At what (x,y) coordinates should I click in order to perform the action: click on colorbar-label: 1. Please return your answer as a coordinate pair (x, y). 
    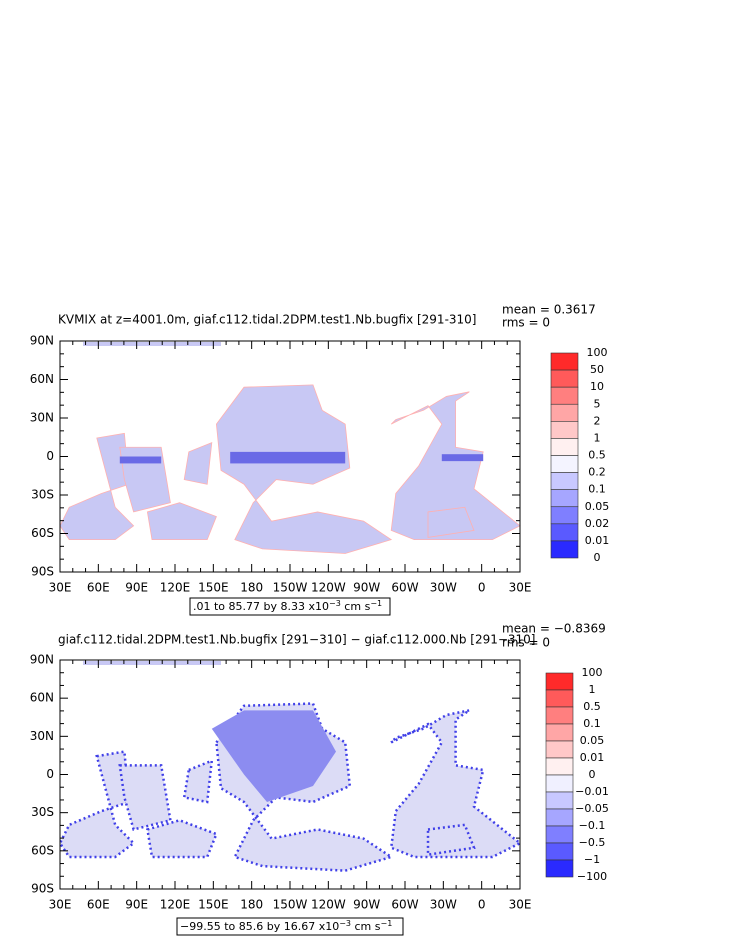
    Looking at the image, I should click on (597, 437).